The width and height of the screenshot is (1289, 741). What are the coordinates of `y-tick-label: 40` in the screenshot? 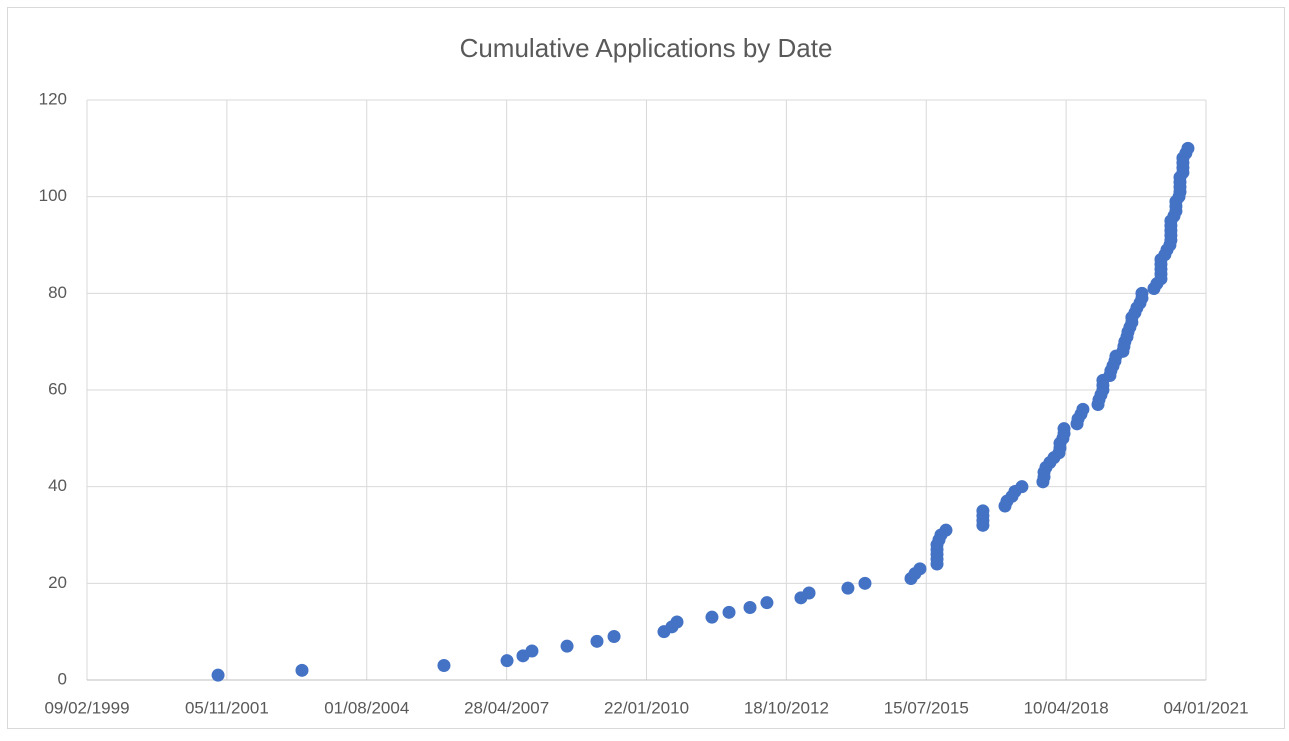 It's located at (57, 485).